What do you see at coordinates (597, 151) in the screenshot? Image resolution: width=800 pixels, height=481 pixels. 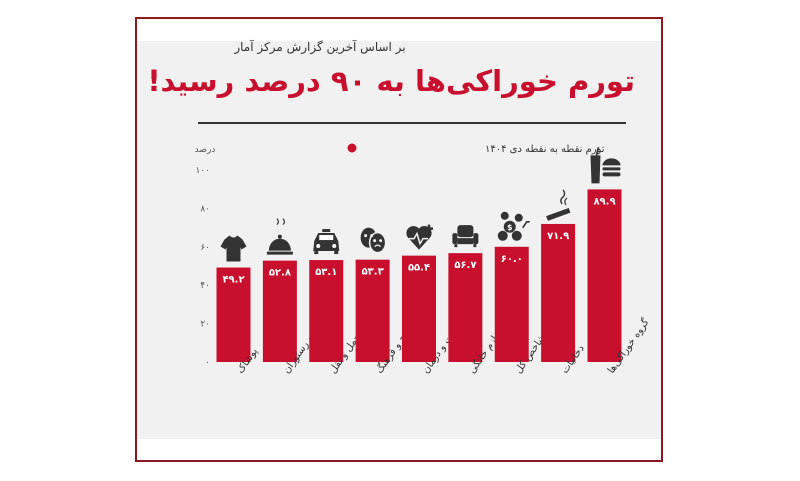 I see `drink-straw` at bounding box center [597, 151].